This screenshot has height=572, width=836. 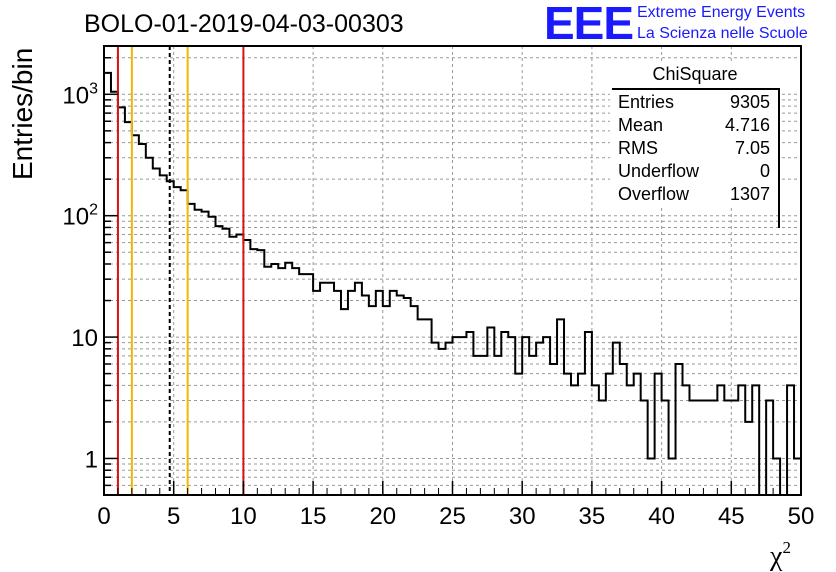 What do you see at coordinates (382, 516) in the screenshot?
I see `x-tick-label: 20` at bounding box center [382, 516].